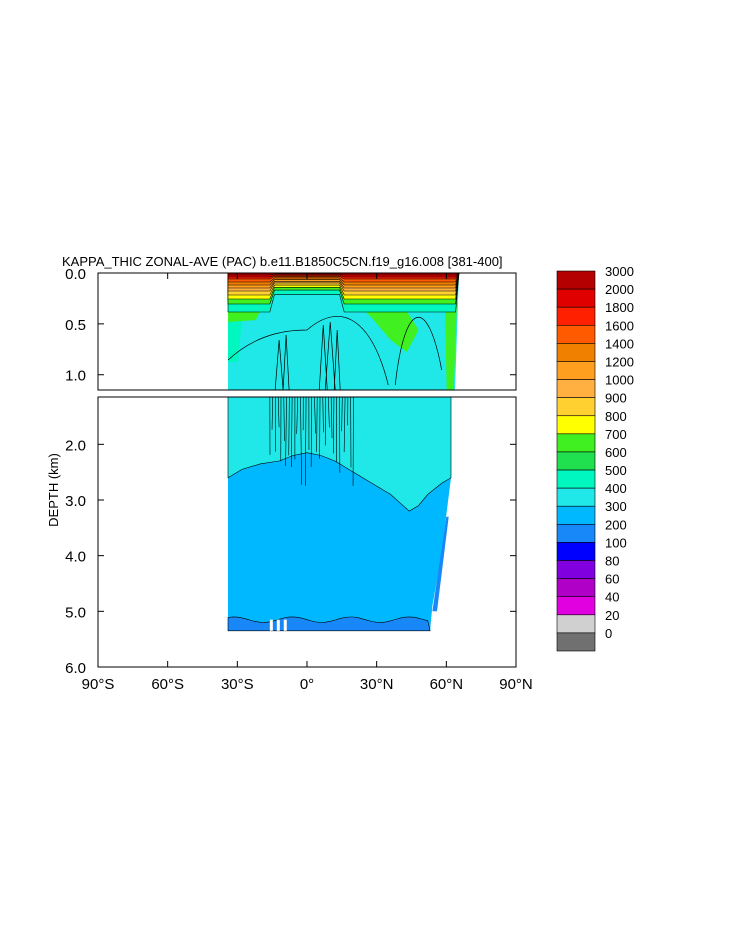 This screenshot has height=945, width=733. What do you see at coordinates (98, 684) in the screenshot?
I see `x-tick-label: 90°S` at bounding box center [98, 684].